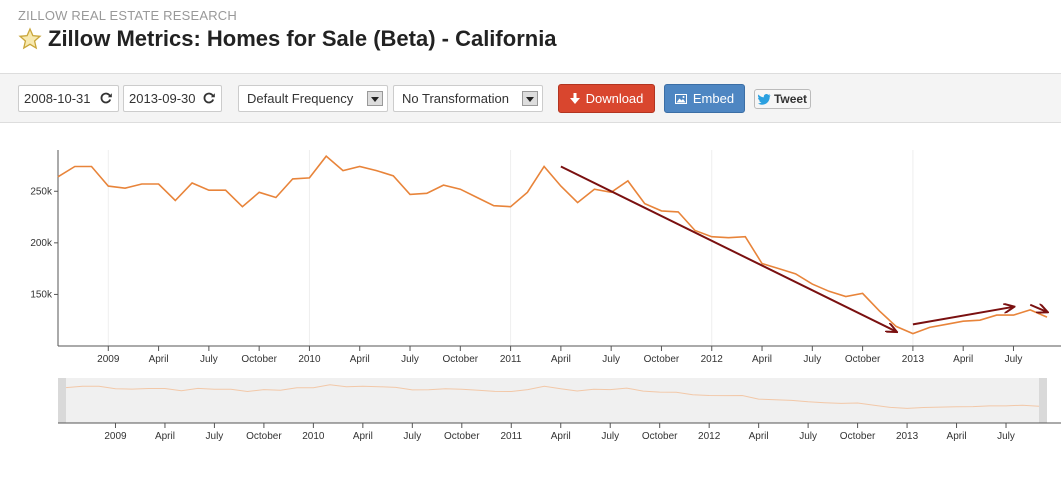  I want to click on image-icon, so click(680, 98).